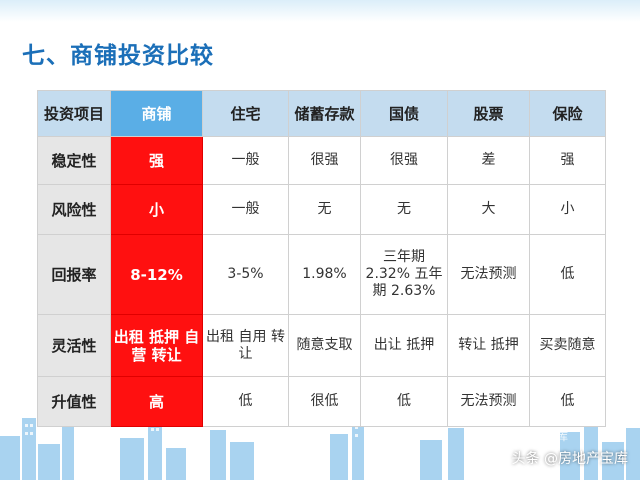 The width and height of the screenshot is (640, 480). I want to click on row-label: 稳定性, so click(74, 160).